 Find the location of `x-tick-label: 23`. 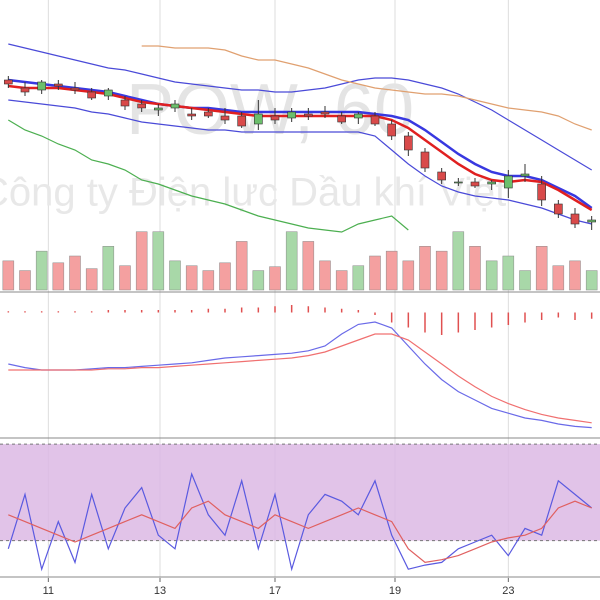

x-tick-label: 23 is located at coordinates (508, 591).